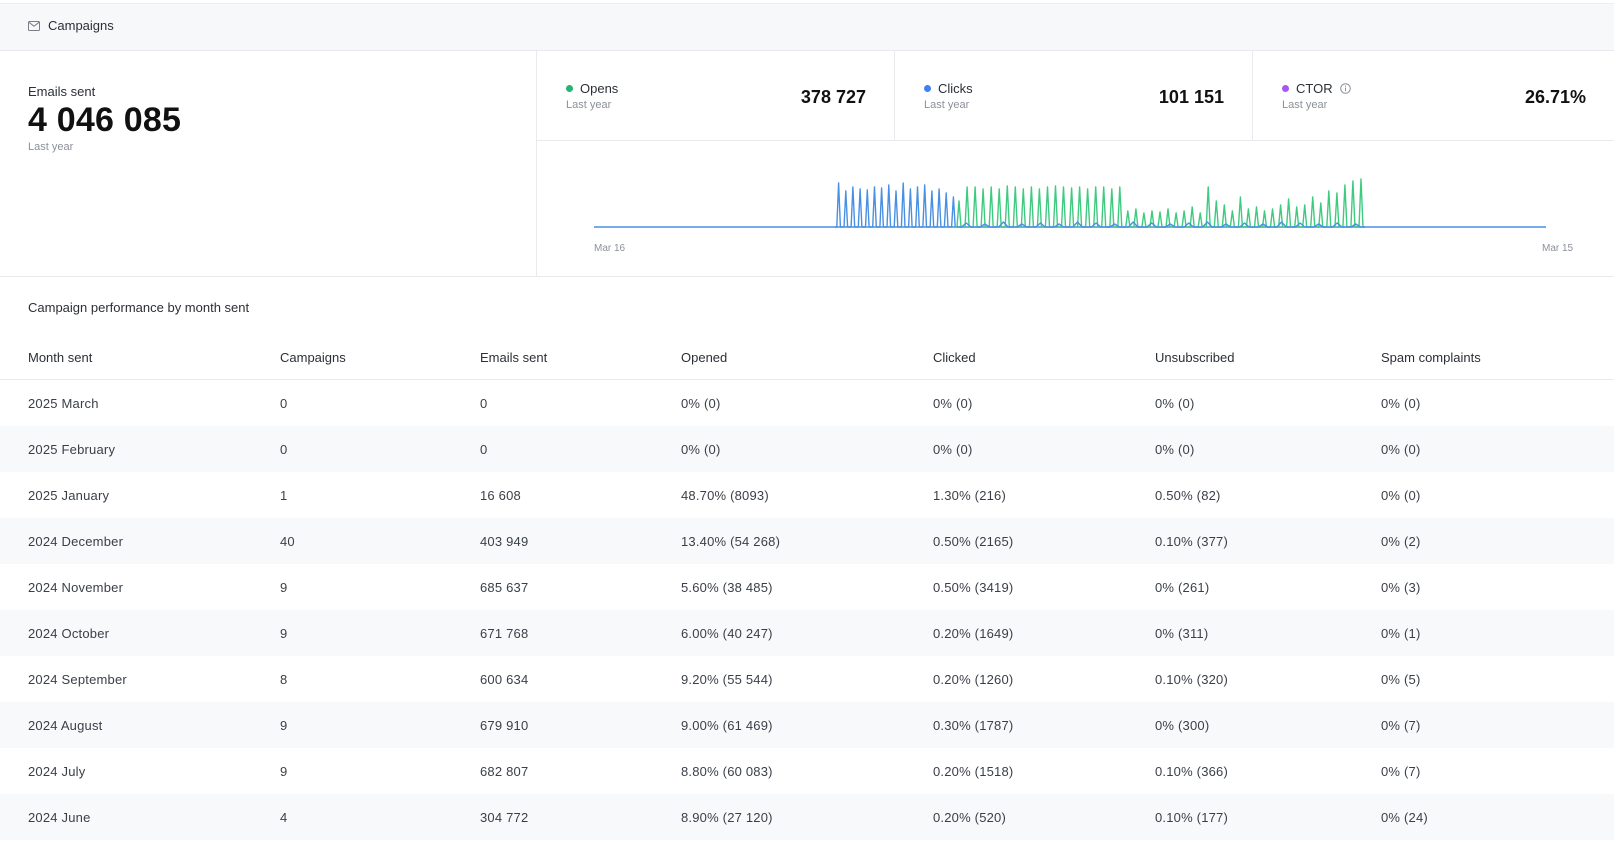 The height and width of the screenshot is (852, 1614). Describe the element at coordinates (896, 205) in the screenshot. I see `chart-series-blue` at that location.